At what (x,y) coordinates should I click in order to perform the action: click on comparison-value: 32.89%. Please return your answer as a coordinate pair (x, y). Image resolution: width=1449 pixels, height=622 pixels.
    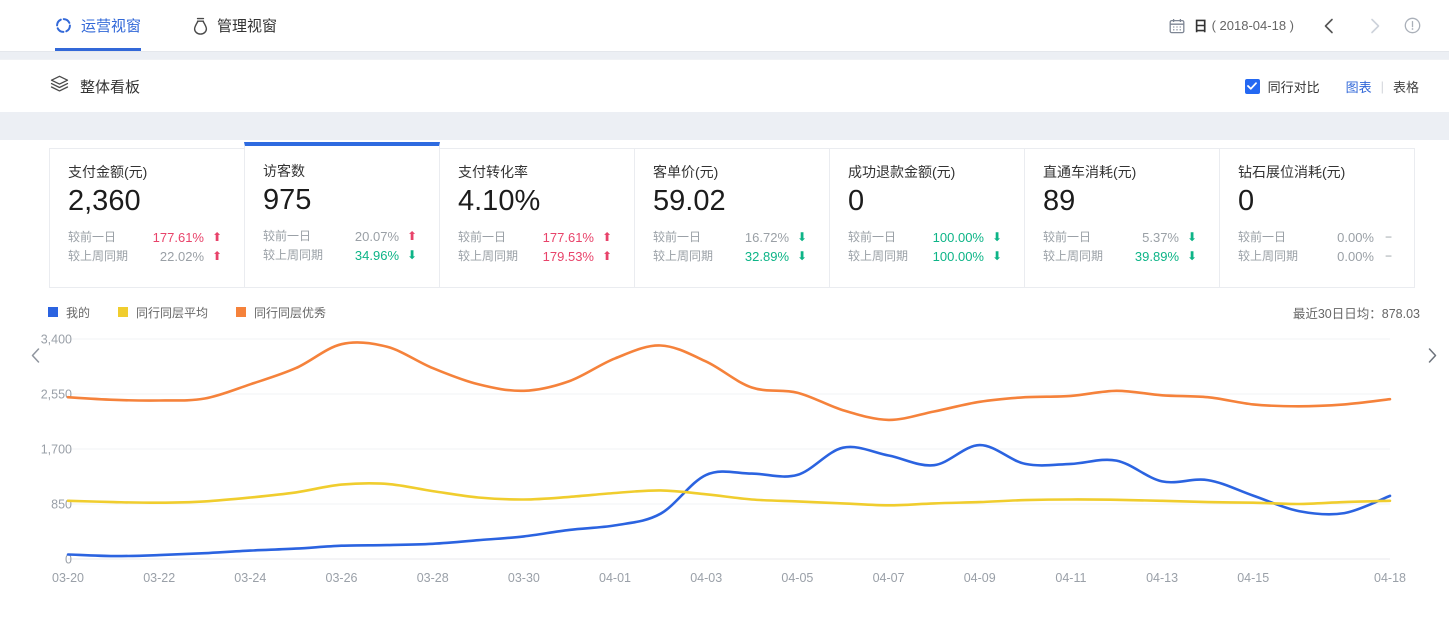
    Looking at the image, I should click on (766, 256).